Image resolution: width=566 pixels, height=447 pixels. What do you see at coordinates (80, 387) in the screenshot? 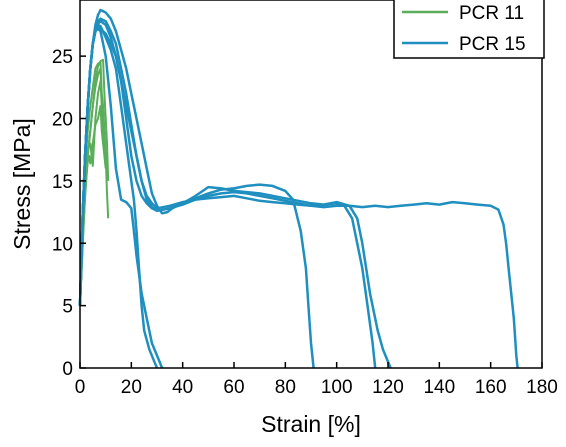
I see `x-tick-label: 0` at bounding box center [80, 387].